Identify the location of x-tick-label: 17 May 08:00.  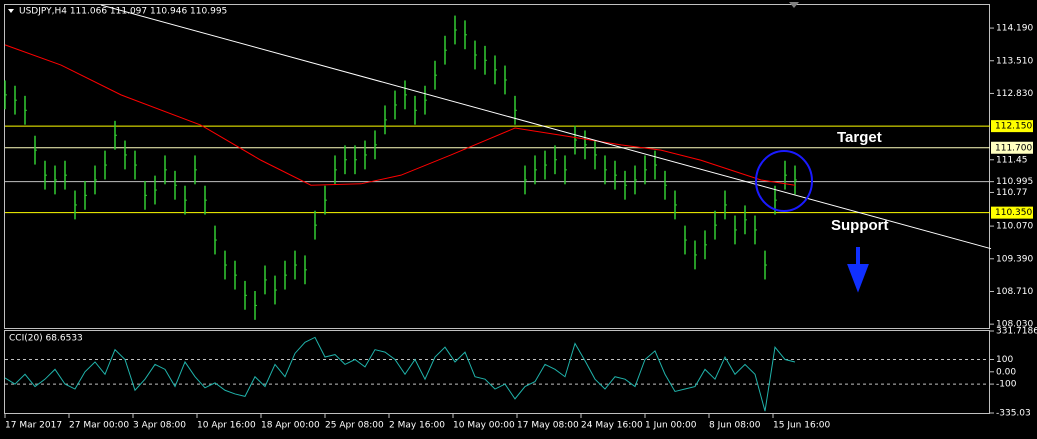
(548, 426).